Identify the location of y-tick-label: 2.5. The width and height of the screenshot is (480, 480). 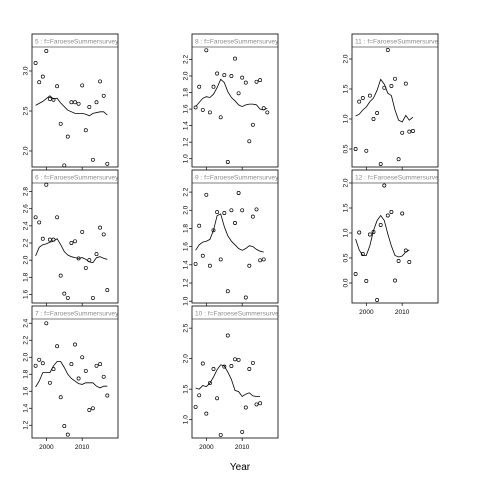
(186, 327).